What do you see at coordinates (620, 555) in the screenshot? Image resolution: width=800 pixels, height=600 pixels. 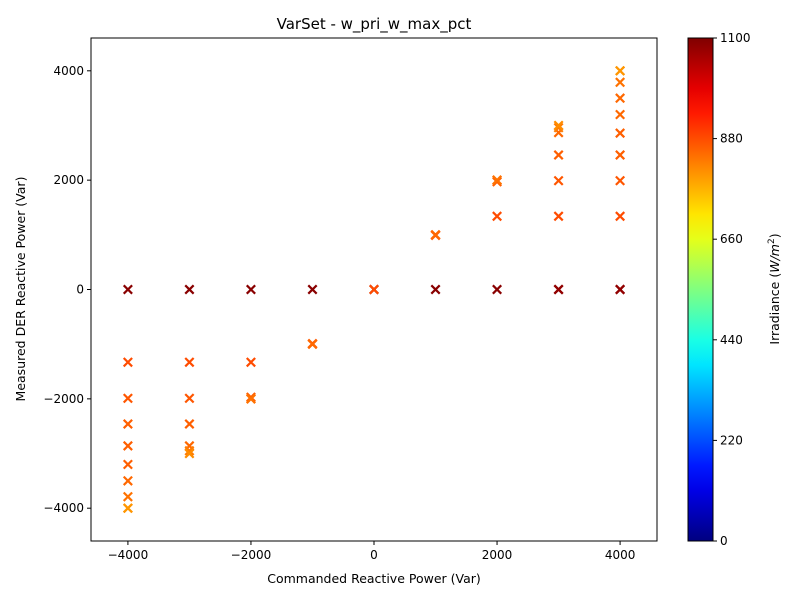 I see `x-tick-label: 4000` at bounding box center [620, 555].